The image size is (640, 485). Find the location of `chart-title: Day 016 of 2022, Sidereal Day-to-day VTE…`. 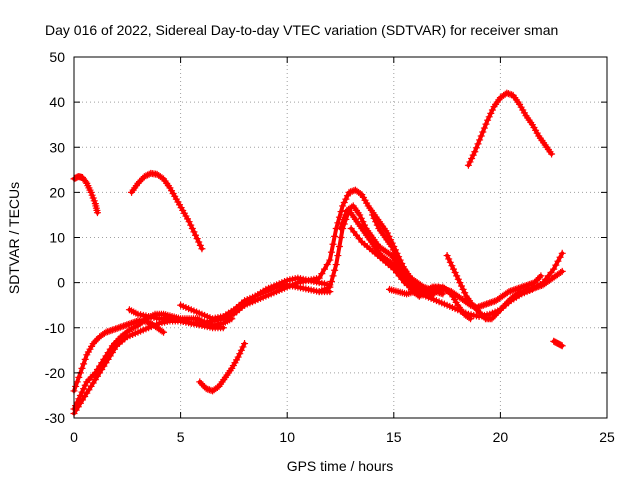

chart-title: Day 016 of 2022, Sidereal Day-to-day VTE… is located at coordinates (301, 30).